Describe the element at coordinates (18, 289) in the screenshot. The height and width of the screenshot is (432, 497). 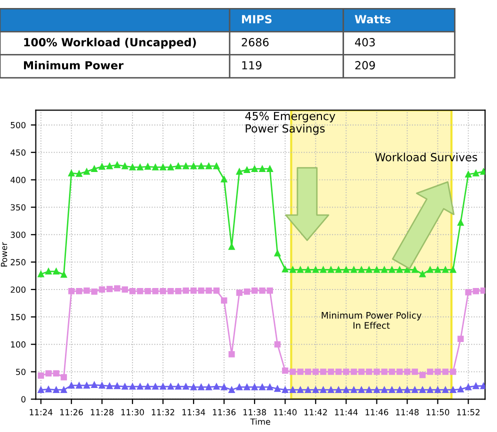
I see `y-tick-label: 200` at that location.